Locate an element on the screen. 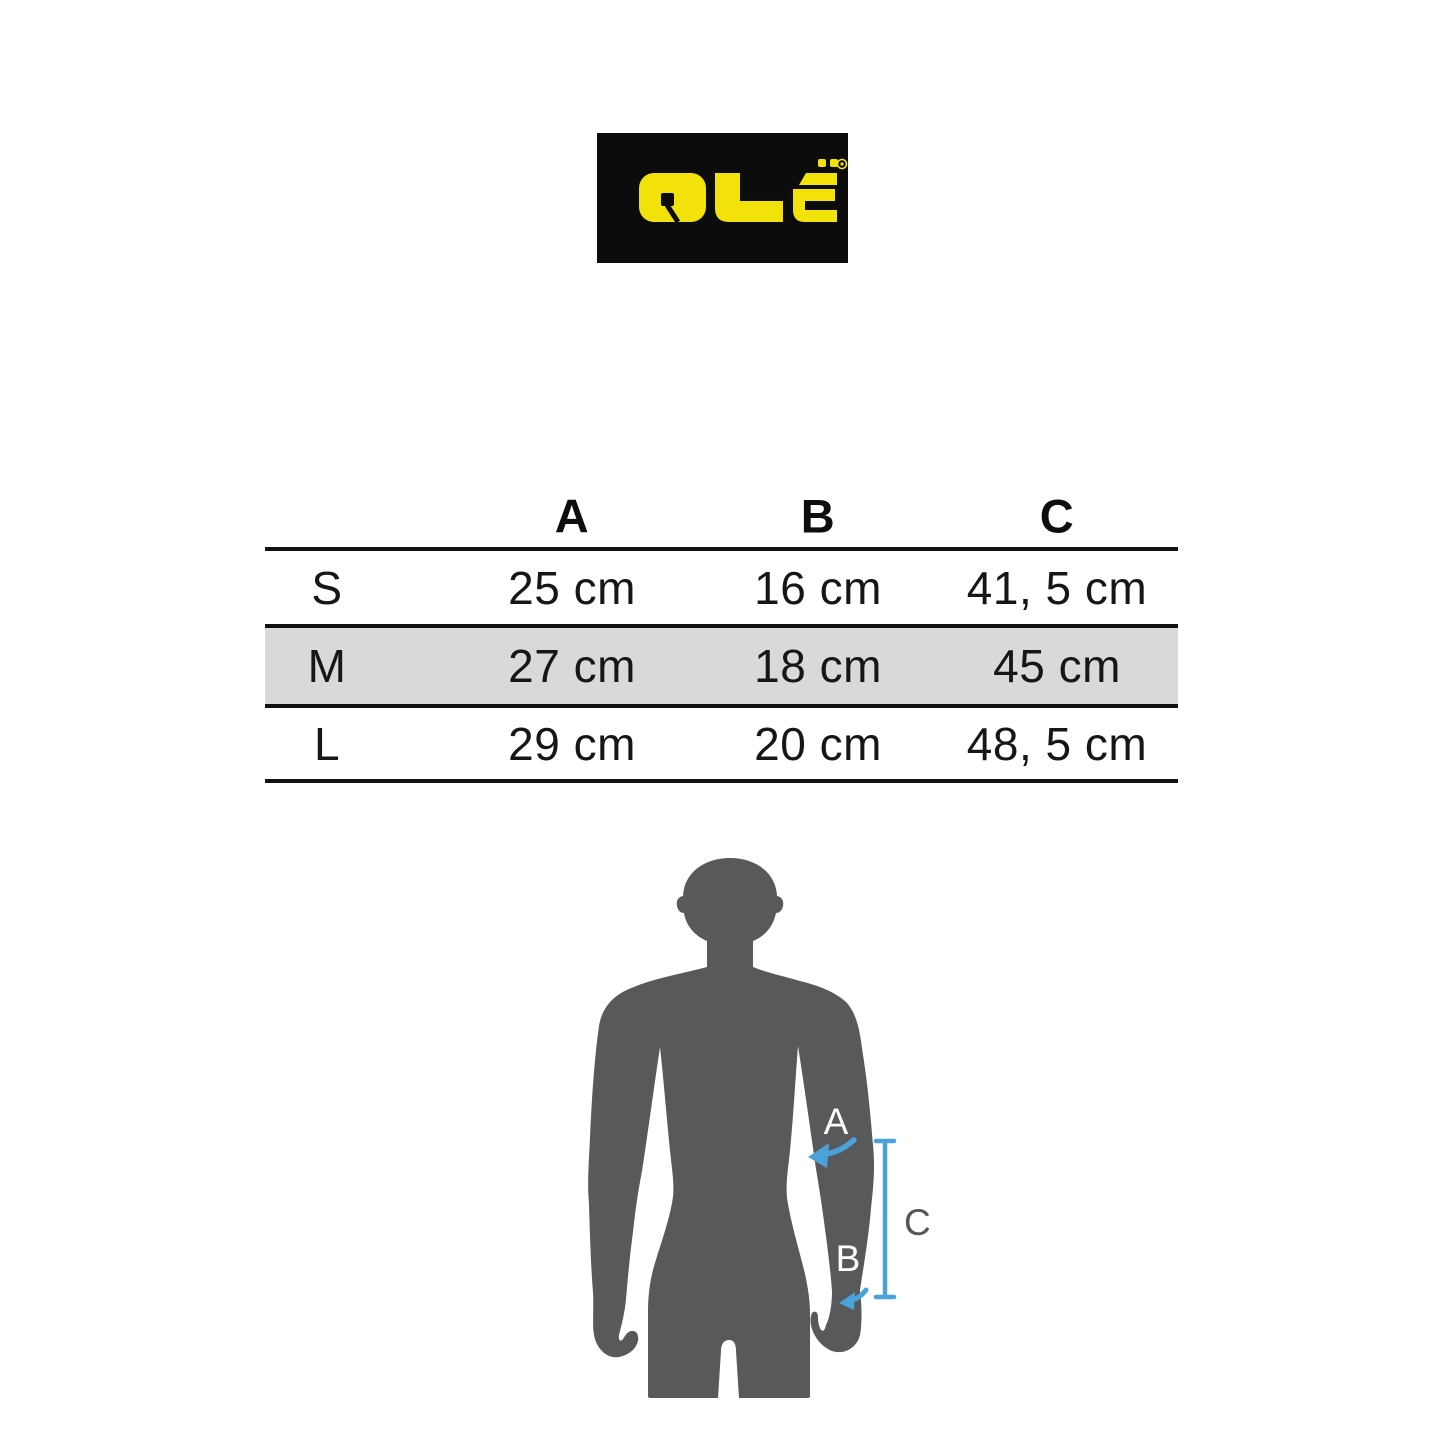 The width and height of the screenshot is (1445, 1445). logo-letter-e-top is located at coordinates (818, 179).